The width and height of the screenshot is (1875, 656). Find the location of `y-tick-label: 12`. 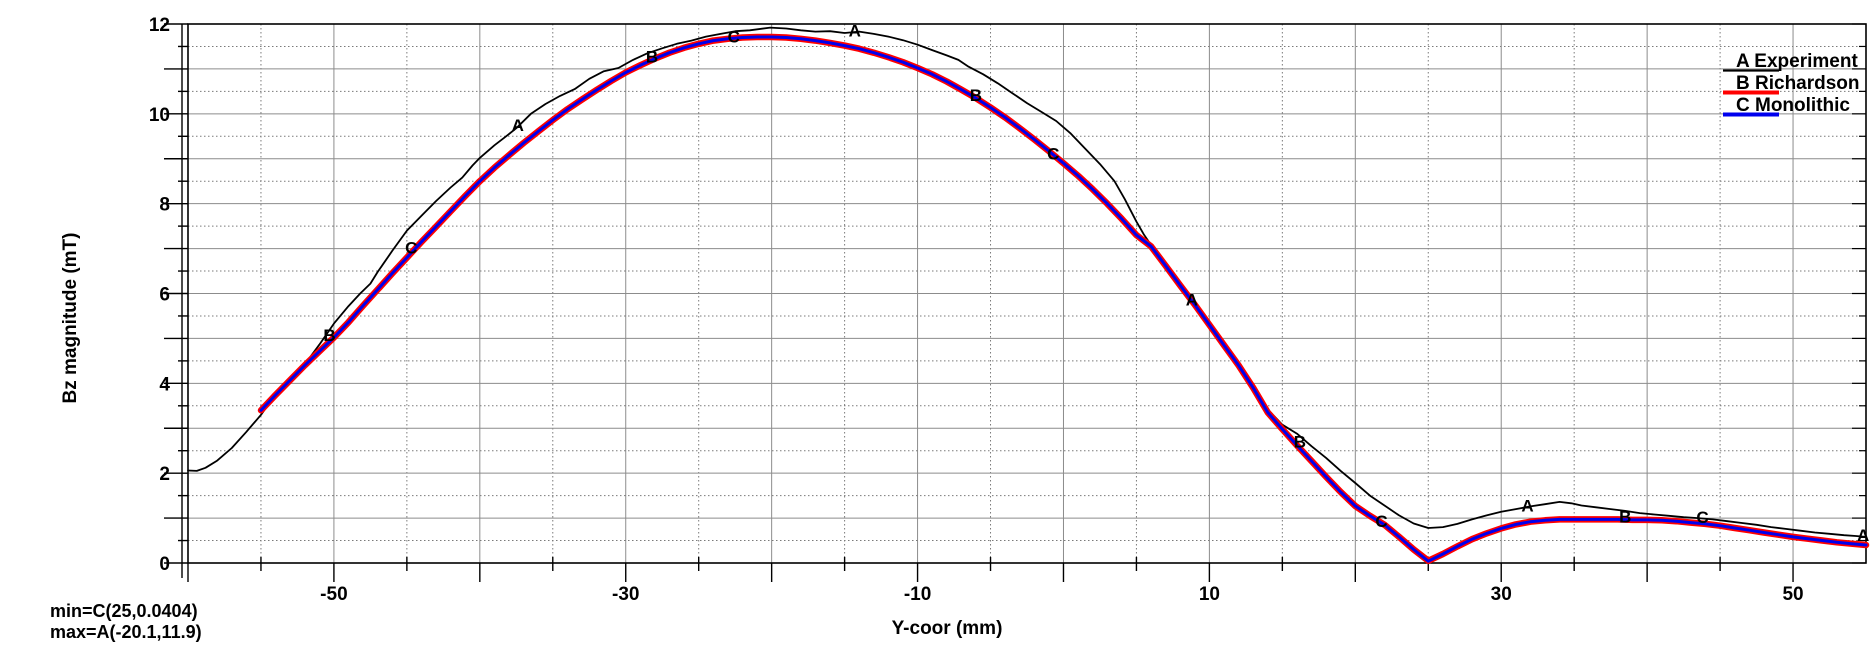

y-tick-label: 12 is located at coordinates (159, 25).